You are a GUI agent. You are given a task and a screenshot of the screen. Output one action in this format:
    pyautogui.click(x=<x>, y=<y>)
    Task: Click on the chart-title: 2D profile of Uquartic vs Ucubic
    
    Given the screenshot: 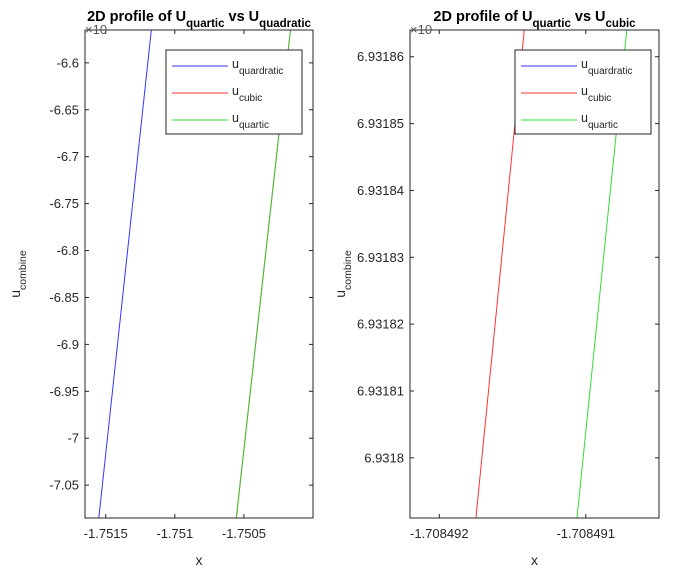 What is the action you would take?
    pyautogui.click(x=534, y=19)
    